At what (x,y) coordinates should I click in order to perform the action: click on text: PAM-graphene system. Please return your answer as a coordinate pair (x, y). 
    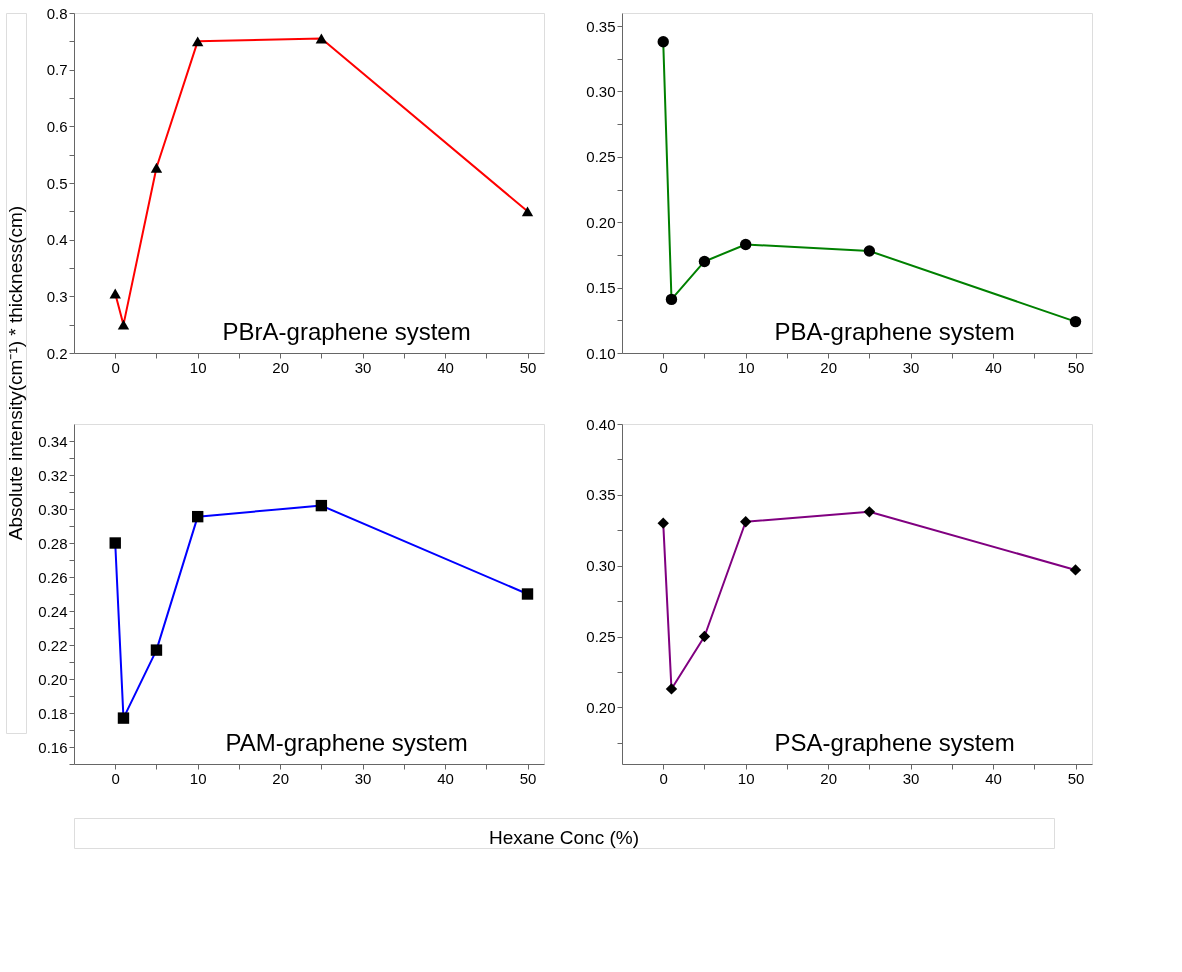
    Looking at the image, I should click on (346, 742).